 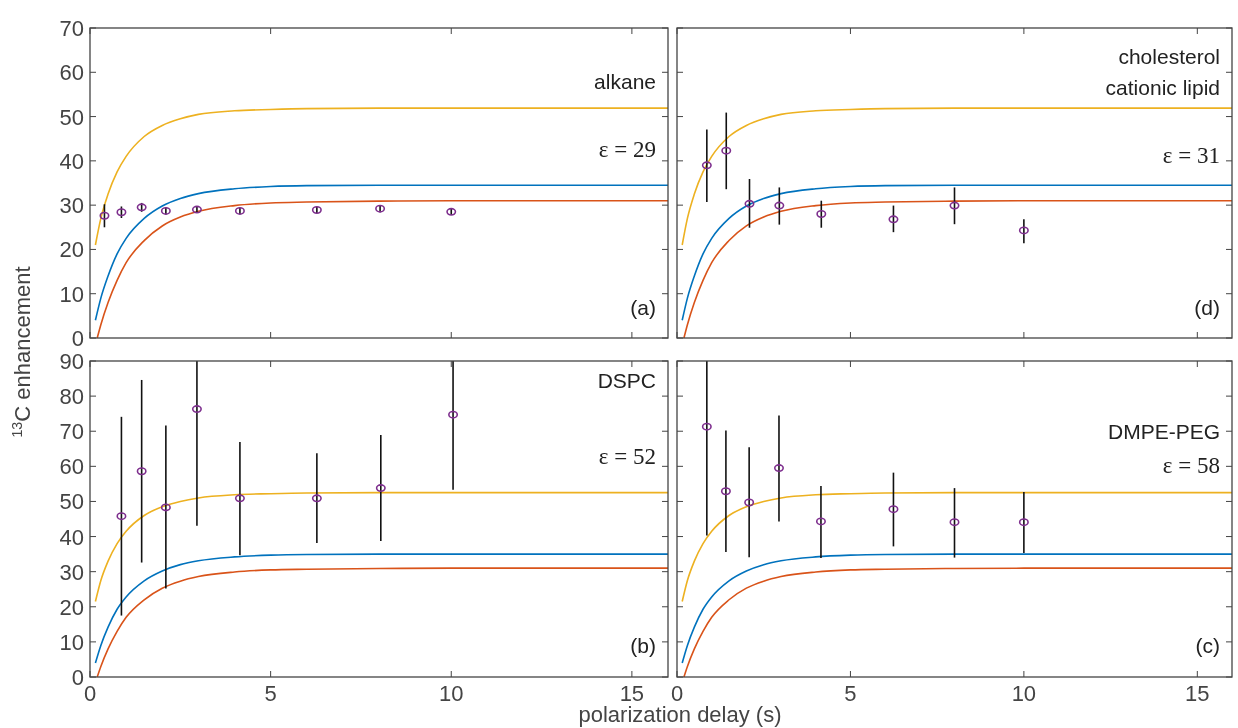 I want to click on annotation: ε = 52, so click(x=627, y=456).